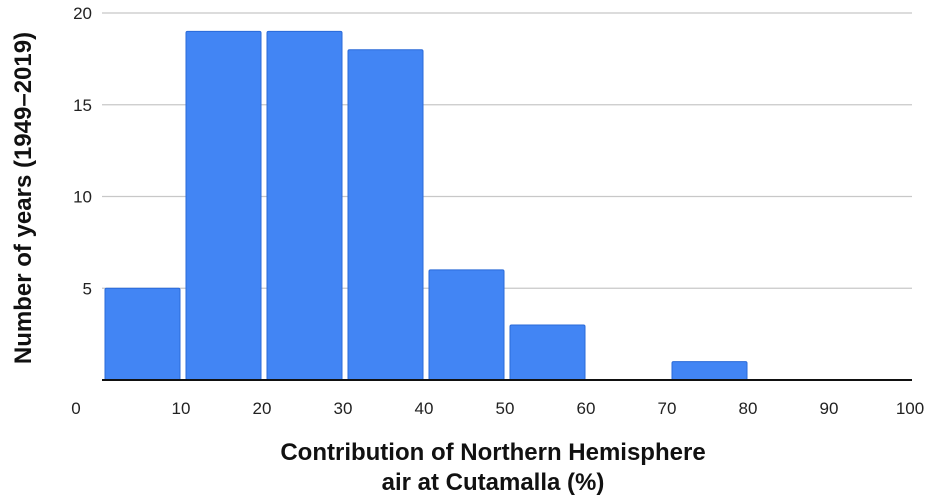 This screenshot has width=935, height=503. What do you see at coordinates (82, 105) in the screenshot?
I see `y-tick-label-15: 15` at bounding box center [82, 105].